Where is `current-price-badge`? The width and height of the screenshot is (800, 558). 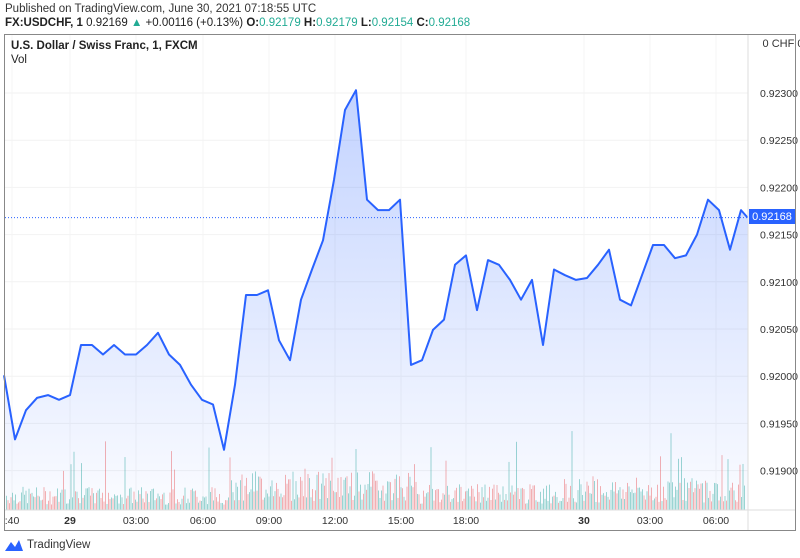
current-price-badge is located at coordinates (772, 216).